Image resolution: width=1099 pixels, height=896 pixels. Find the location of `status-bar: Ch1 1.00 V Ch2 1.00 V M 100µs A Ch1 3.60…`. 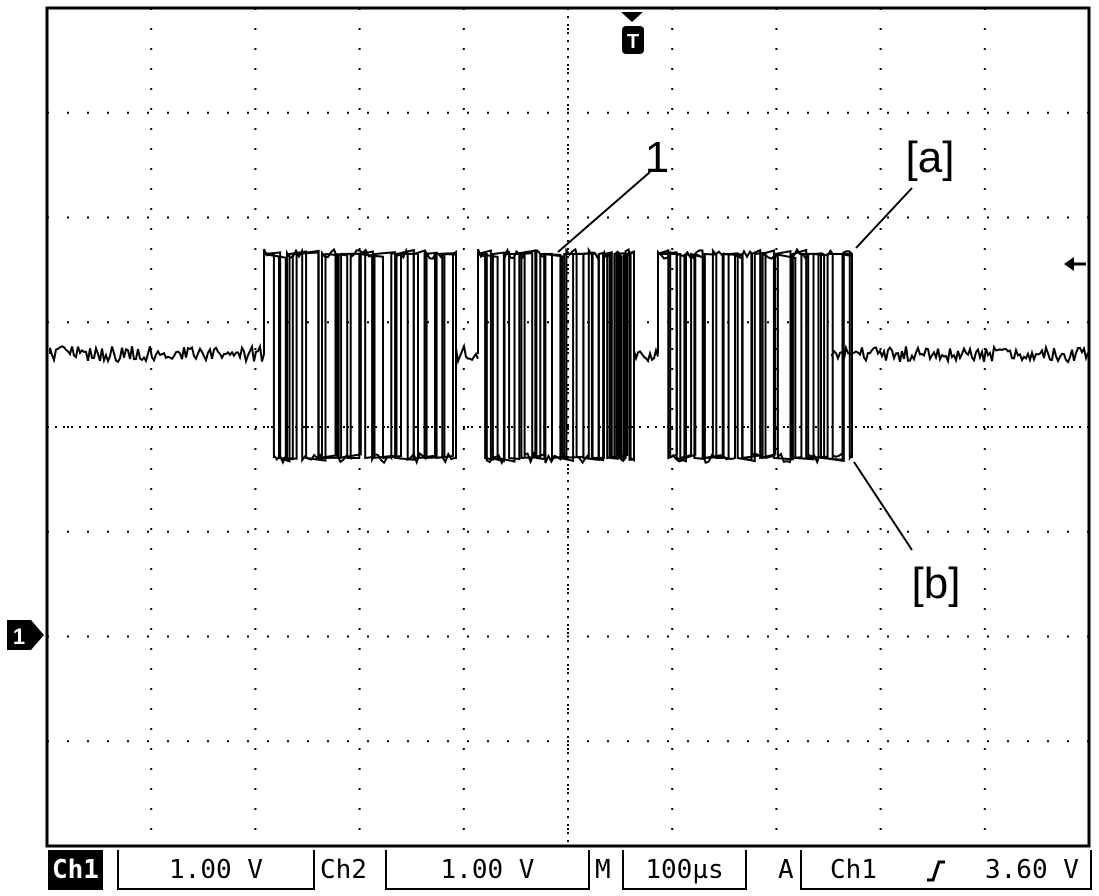

status-bar: Ch1 1.00 V Ch2 1.00 V M 100µs A Ch1 3.60… is located at coordinates (549, 873).